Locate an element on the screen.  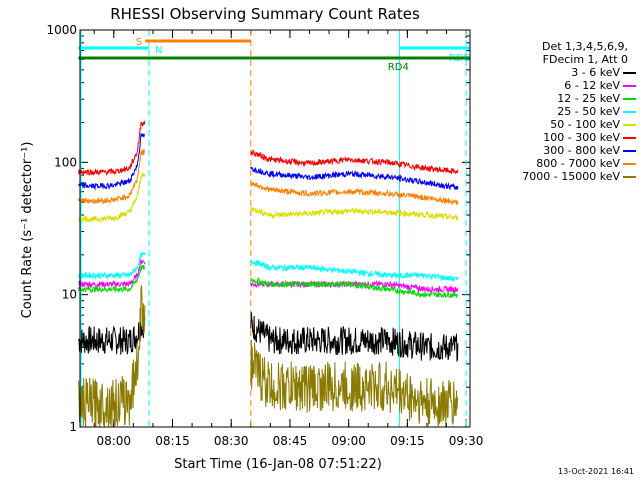
series-line-1-seg0 is located at coordinates (112, 273).